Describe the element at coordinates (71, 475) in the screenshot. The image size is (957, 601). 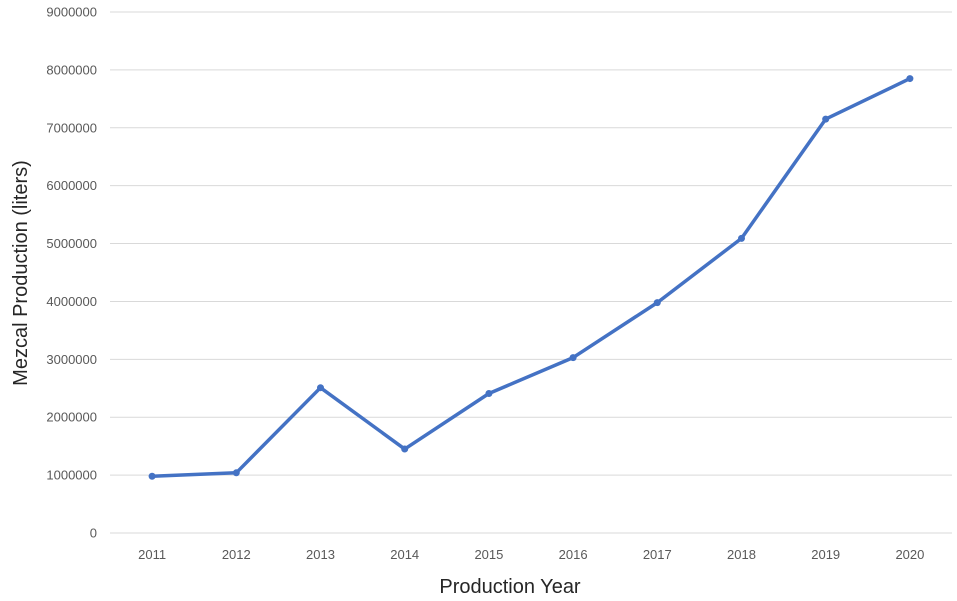
I see `y-tick-label: 1000000` at that location.